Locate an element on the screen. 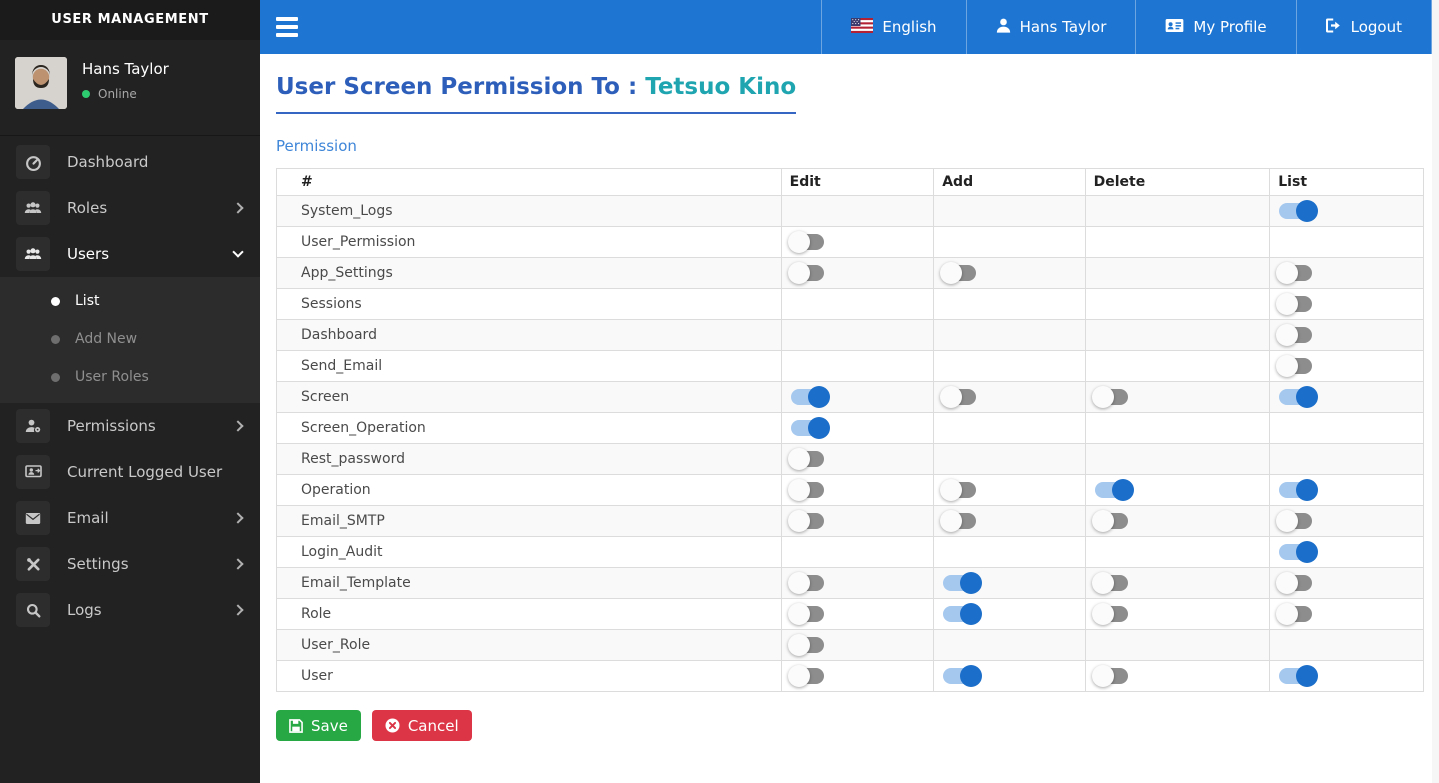 Image resolution: width=1439 pixels, height=783 pixels. sidebar-item-permissions: Permissions is located at coordinates (130, 426).